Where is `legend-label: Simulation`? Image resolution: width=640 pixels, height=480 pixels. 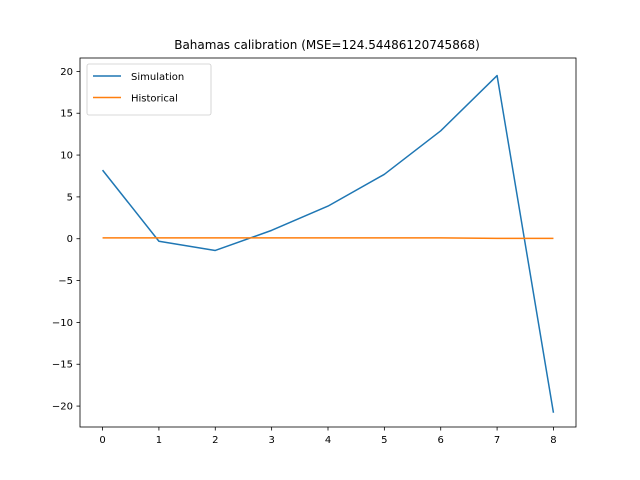 legend-label: Simulation is located at coordinates (157, 77).